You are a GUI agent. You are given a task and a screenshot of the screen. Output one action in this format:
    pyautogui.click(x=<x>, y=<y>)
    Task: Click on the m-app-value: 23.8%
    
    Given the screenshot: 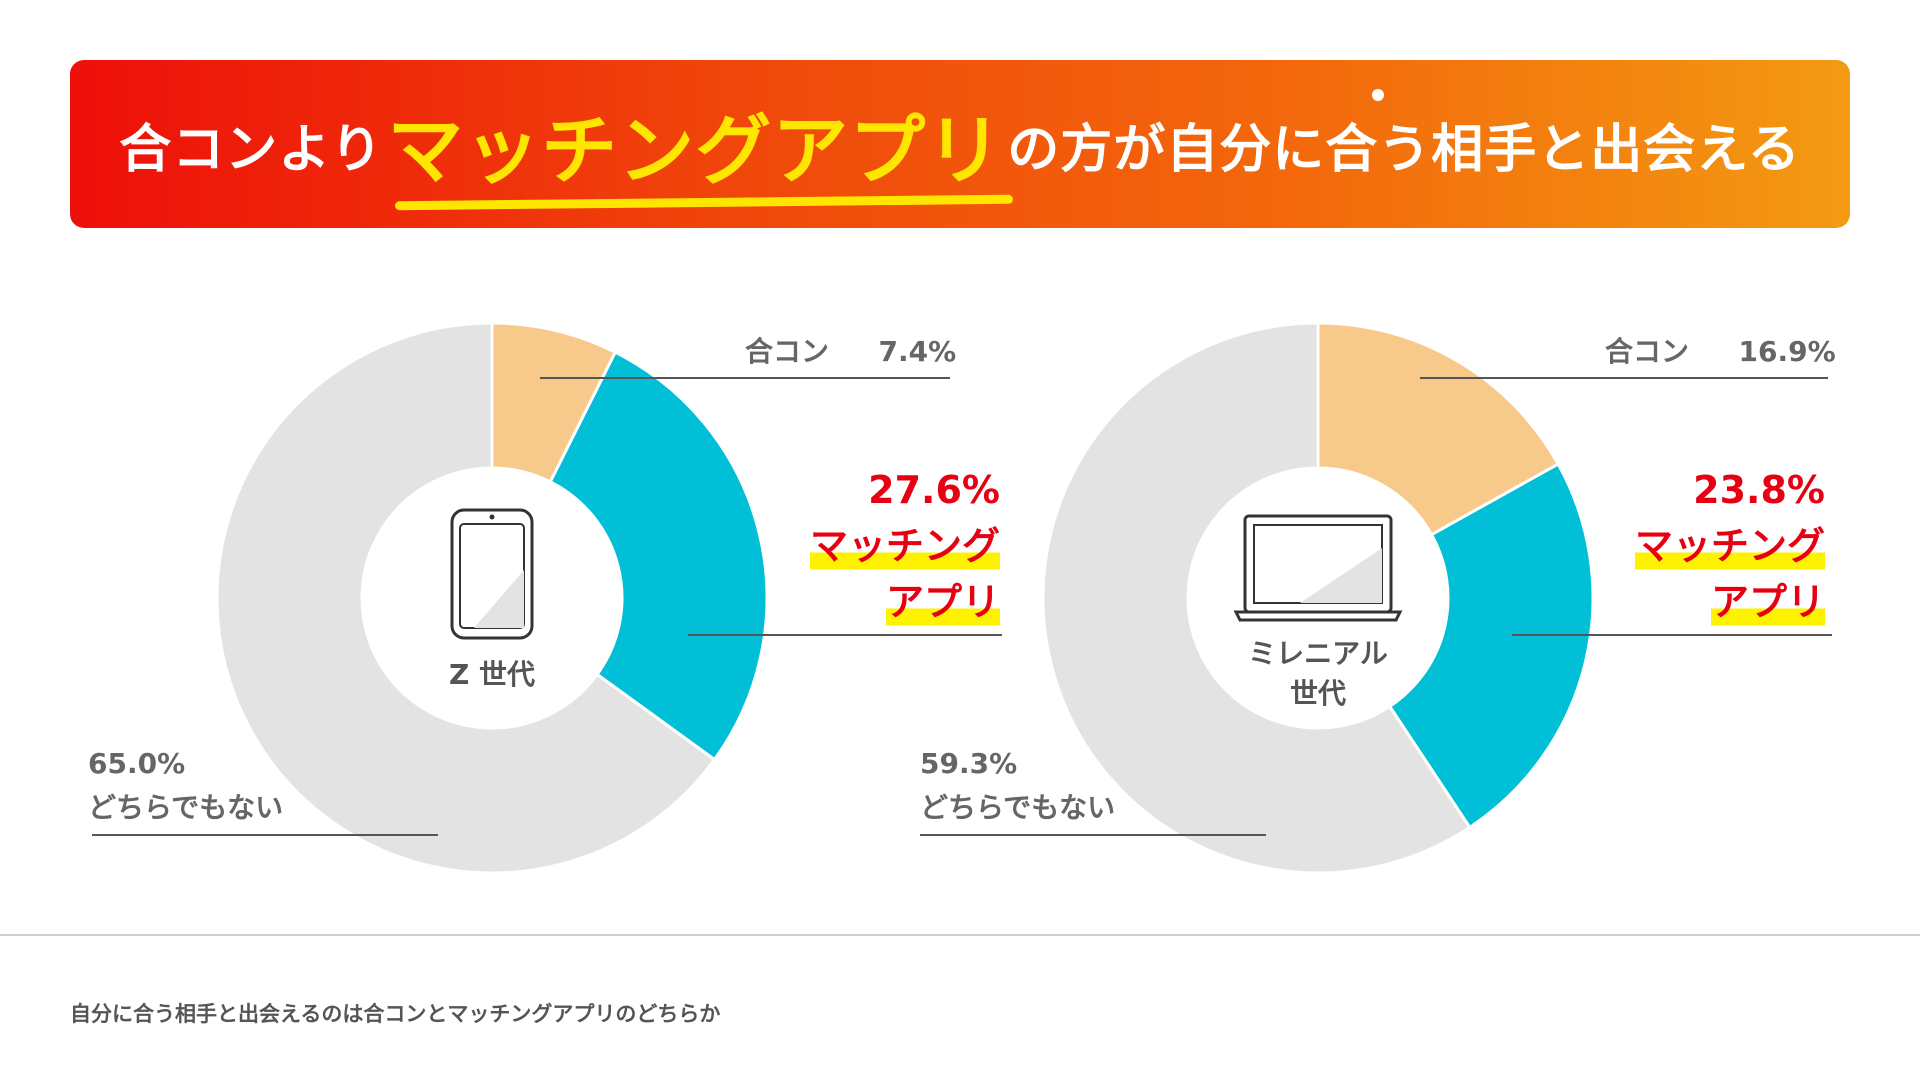 What is the action you would take?
    pyautogui.click(x=1759, y=490)
    